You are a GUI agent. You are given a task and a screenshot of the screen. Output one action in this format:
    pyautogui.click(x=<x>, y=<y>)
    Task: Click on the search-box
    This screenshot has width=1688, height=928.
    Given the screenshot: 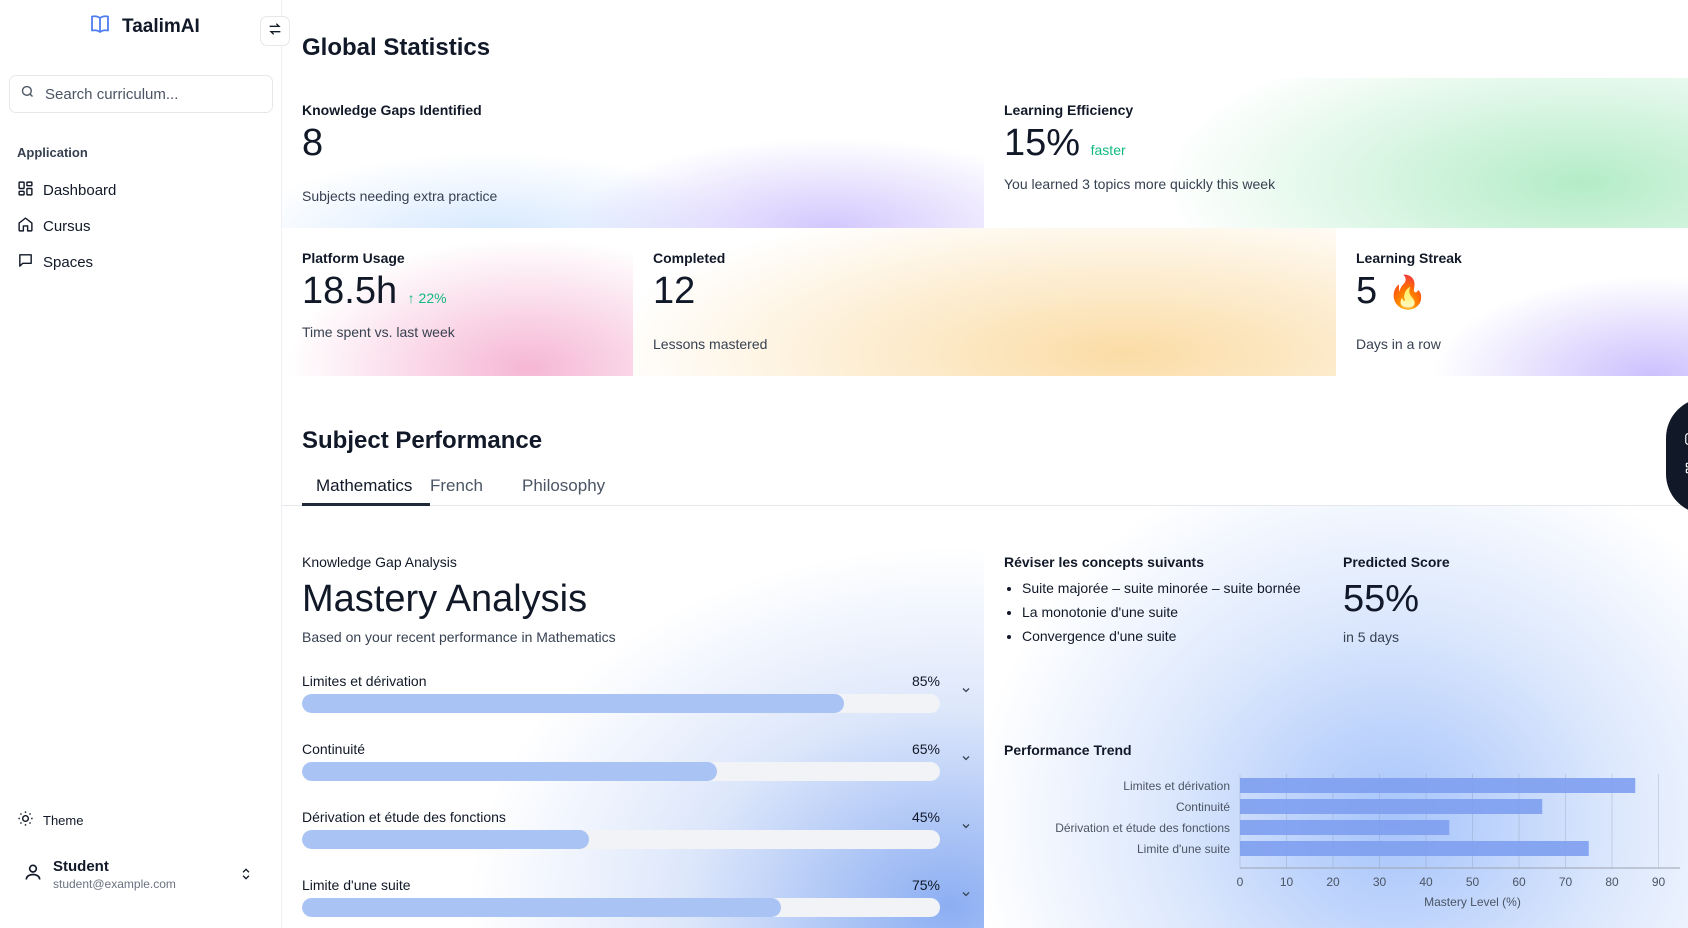 What is the action you would take?
    pyautogui.click(x=141, y=94)
    